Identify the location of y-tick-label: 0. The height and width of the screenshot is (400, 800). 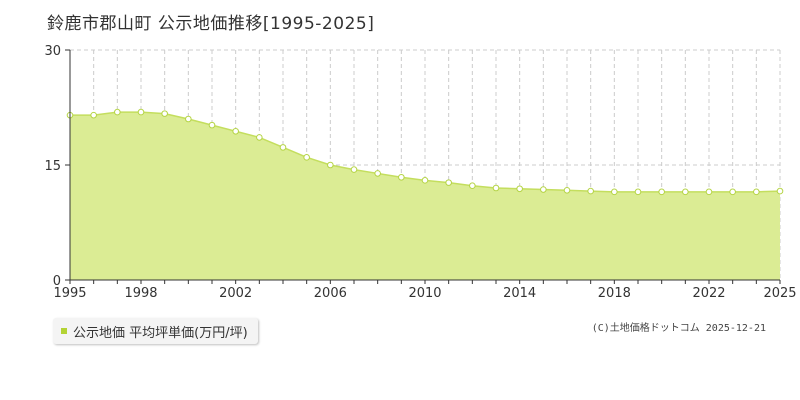
(57, 281).